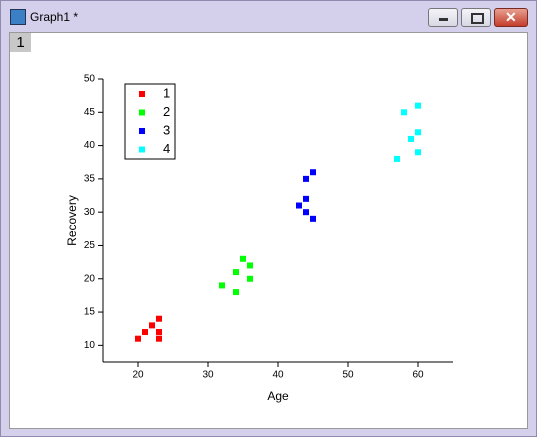 This screenshot has width=537, height=438. Describe the element at coordinates (90, 112) in the screenshot. I see `y-tick-label: 45` at that location.